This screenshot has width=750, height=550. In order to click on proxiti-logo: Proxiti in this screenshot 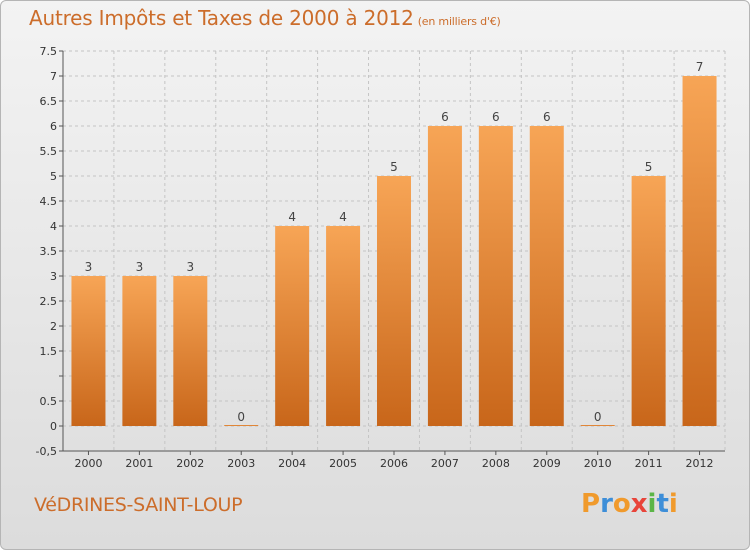, I will do `click(629, 504)`.